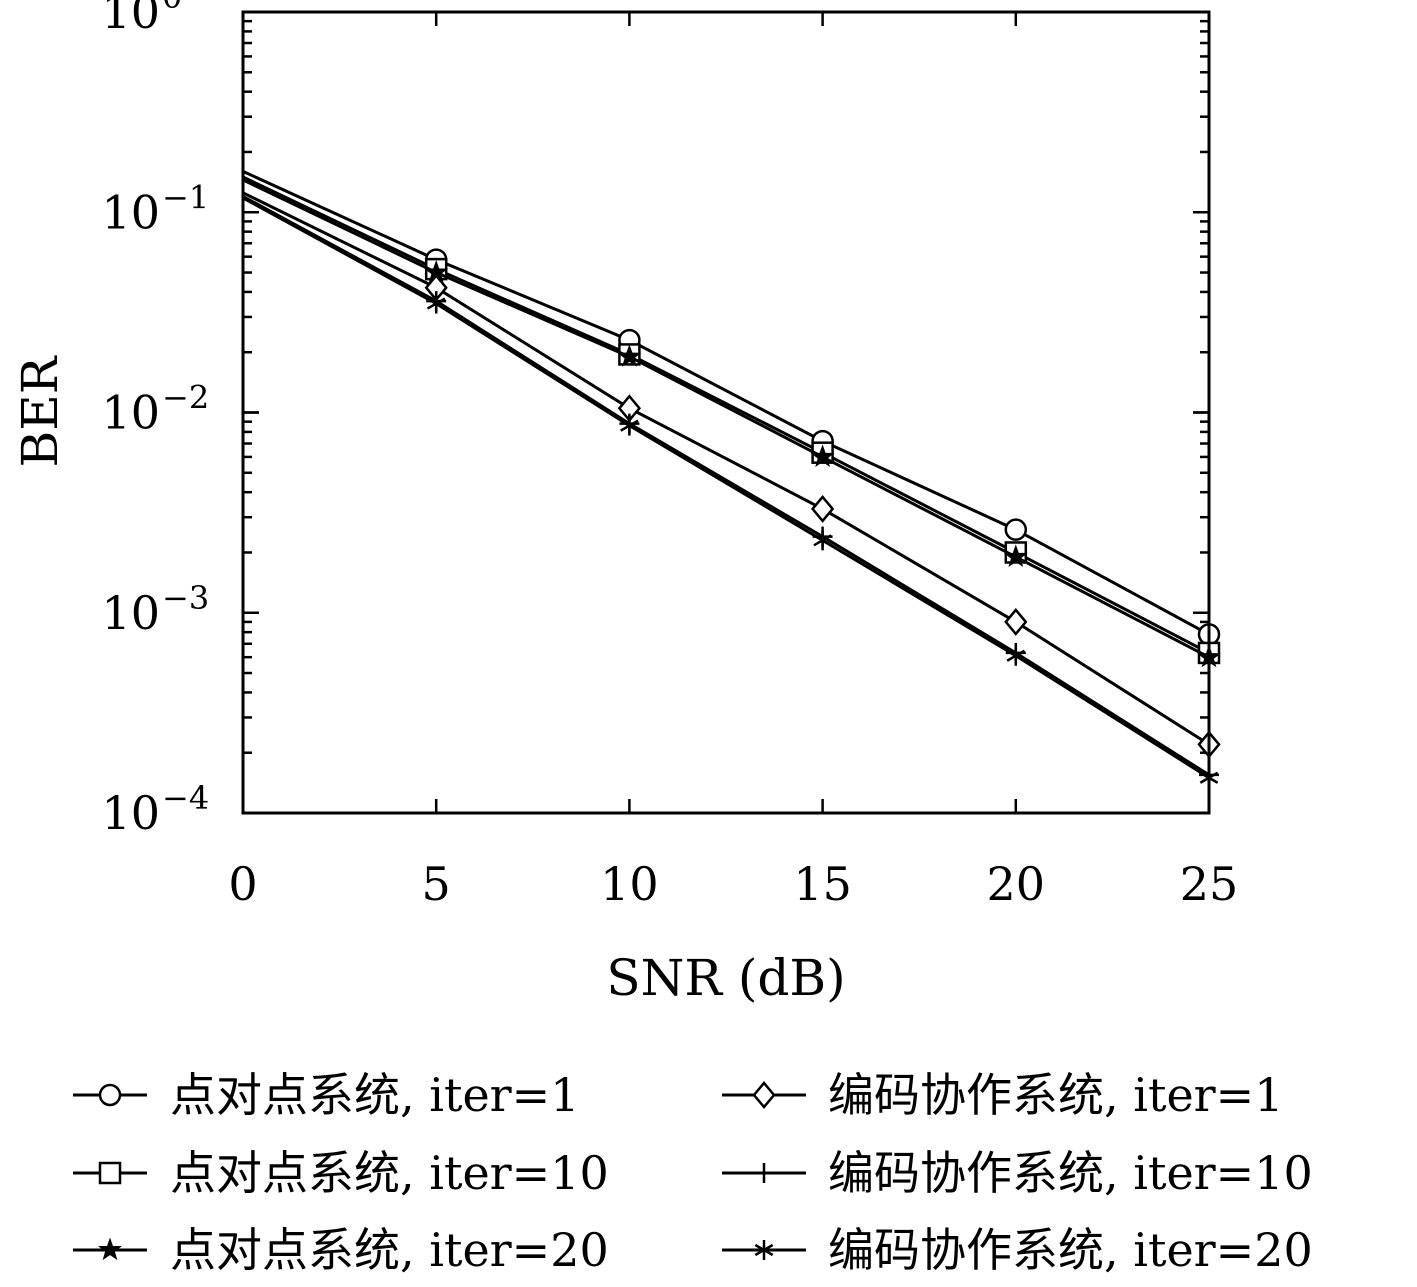 The width and height of the screenshot is (1417, 1287). What do you see at coordinates (389, 1173) in the screenshot?
I see `legend-label: 点对点系统, iter=10` at bounding box center [389, 1173].